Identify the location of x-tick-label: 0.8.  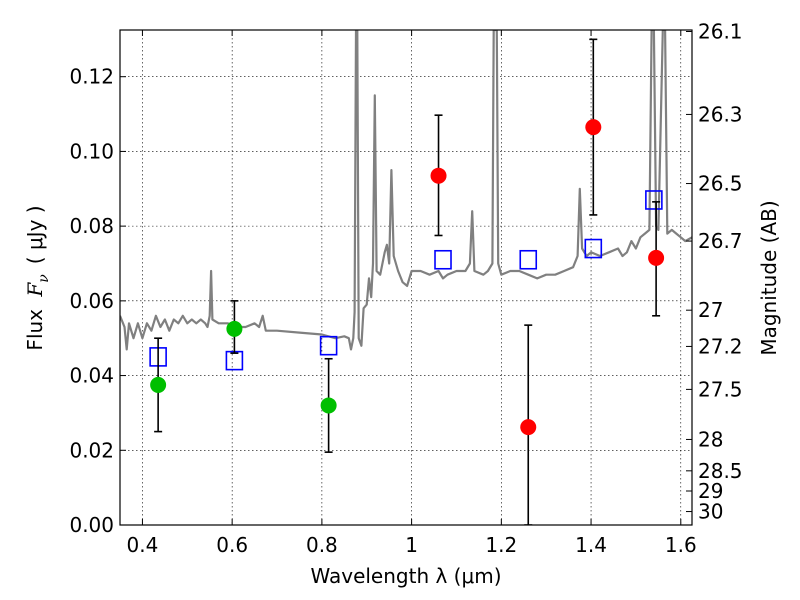
(322, 545).